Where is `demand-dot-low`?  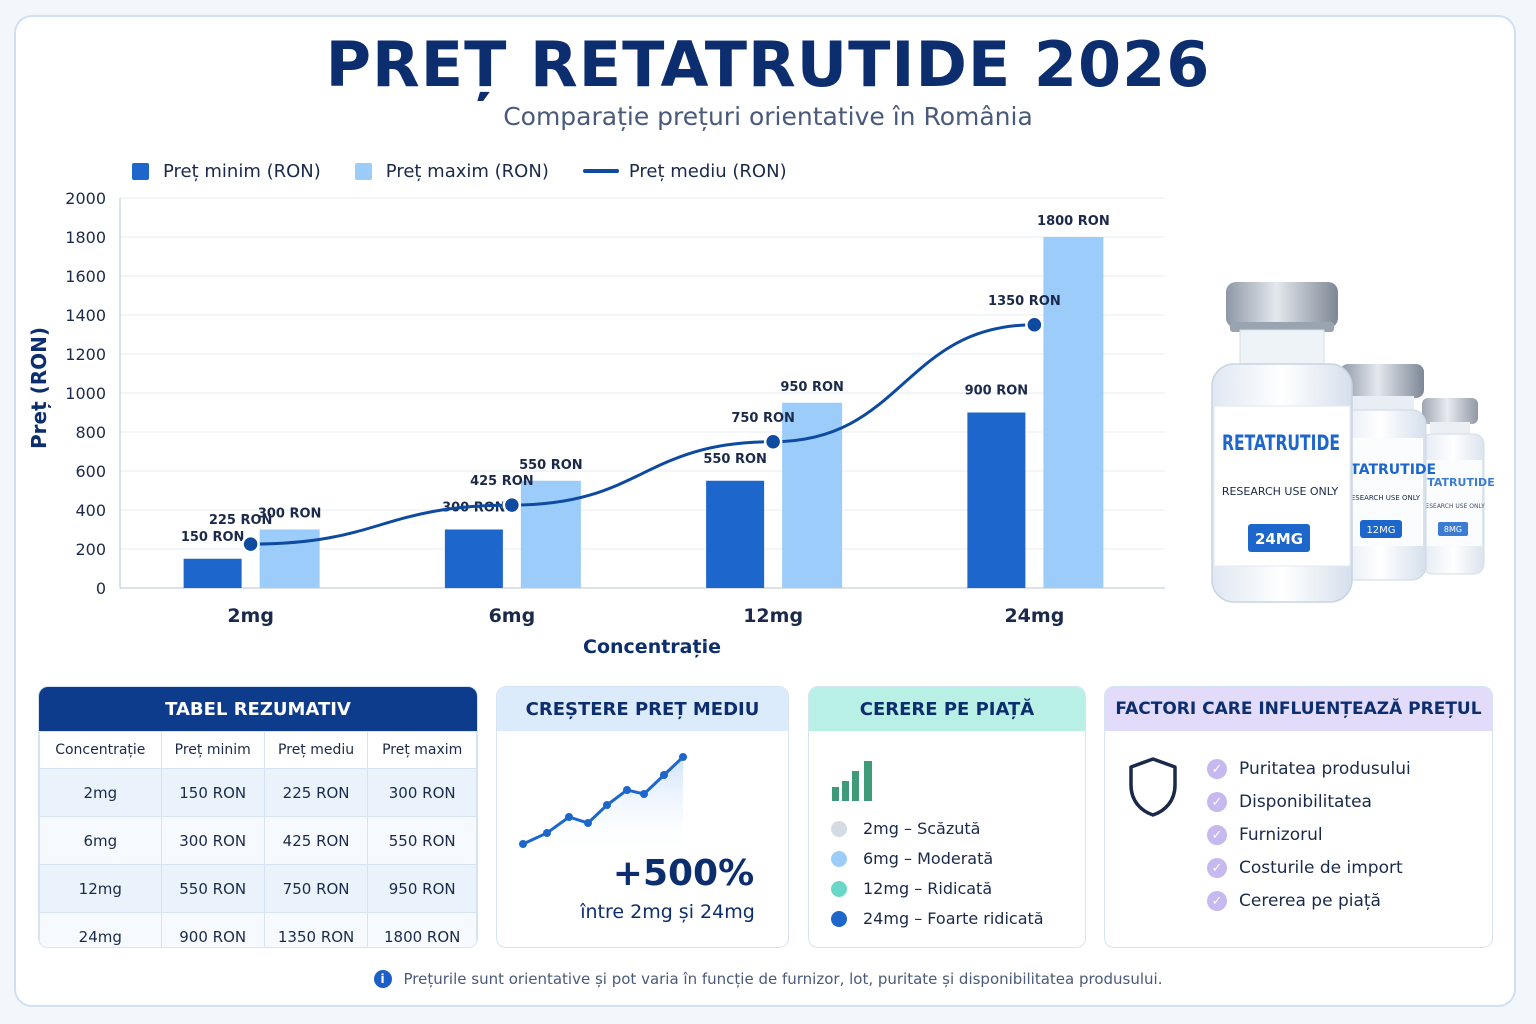 demand-dot-low is located at coordinates (839, 828).